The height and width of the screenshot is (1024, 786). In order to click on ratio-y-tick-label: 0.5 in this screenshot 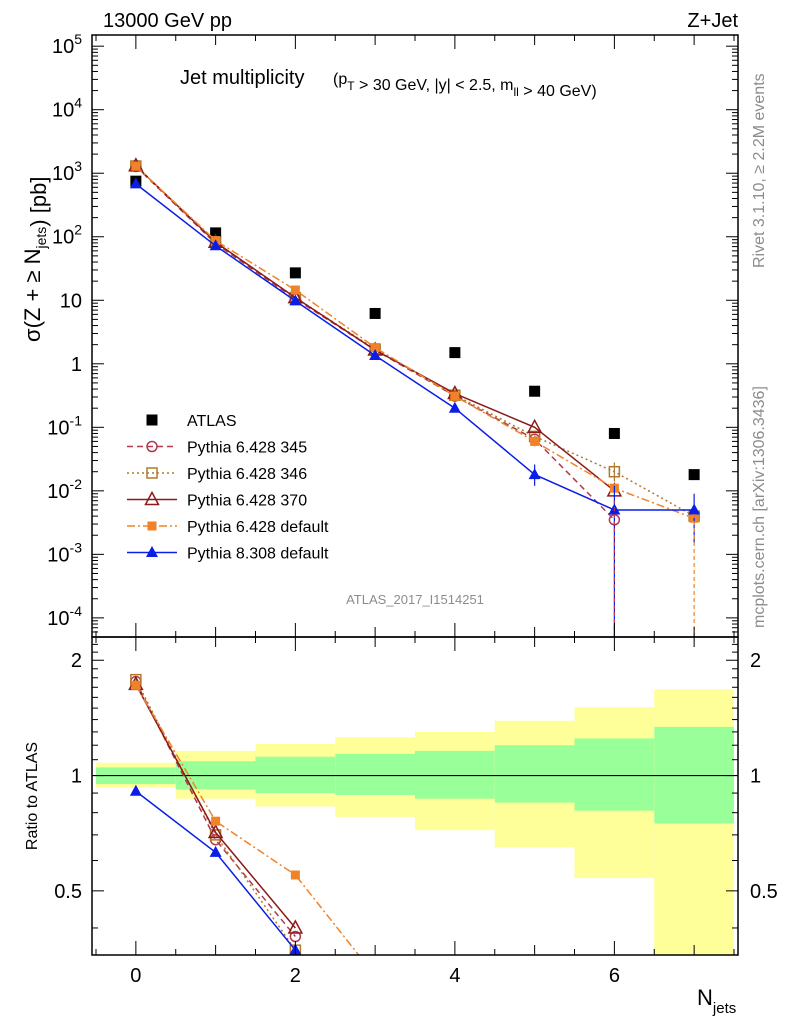, I will do `click(68, 892)`.